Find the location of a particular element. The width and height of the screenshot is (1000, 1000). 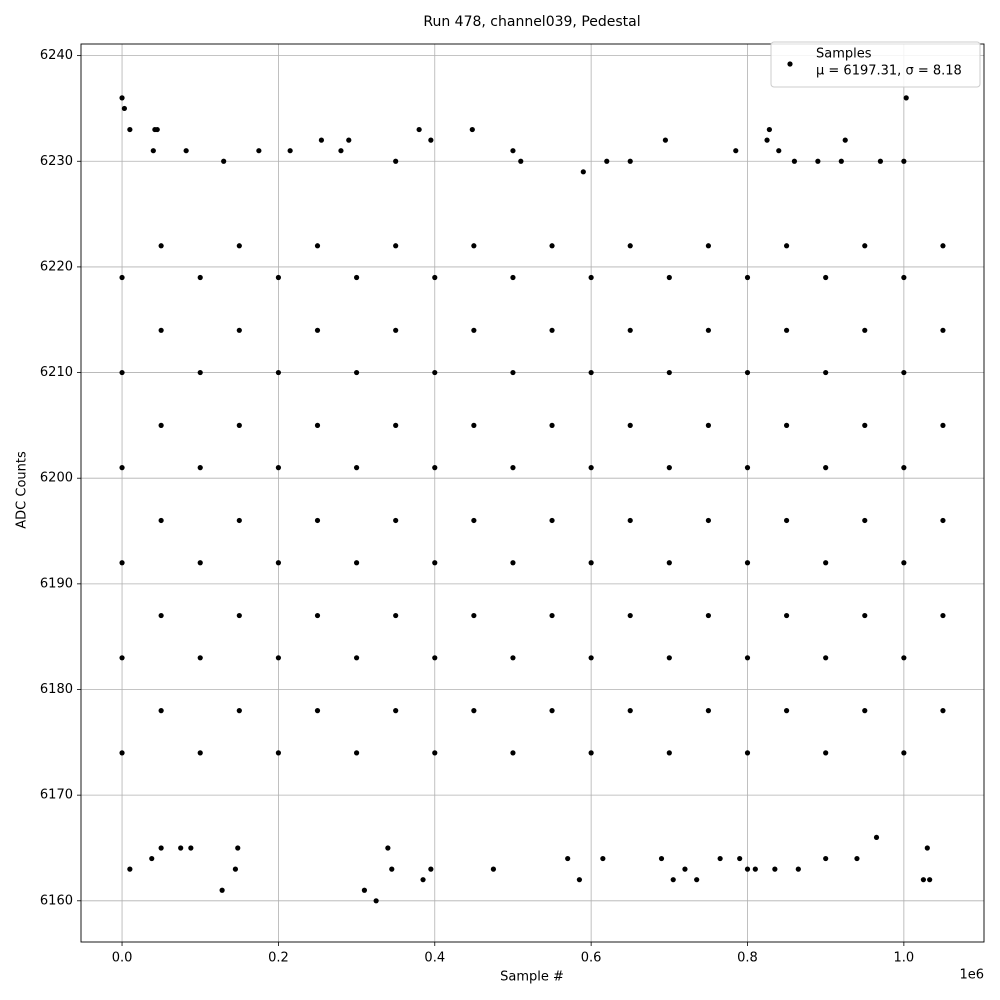

y-axis-label: ADC Counts is located at coordinates (22, 490).